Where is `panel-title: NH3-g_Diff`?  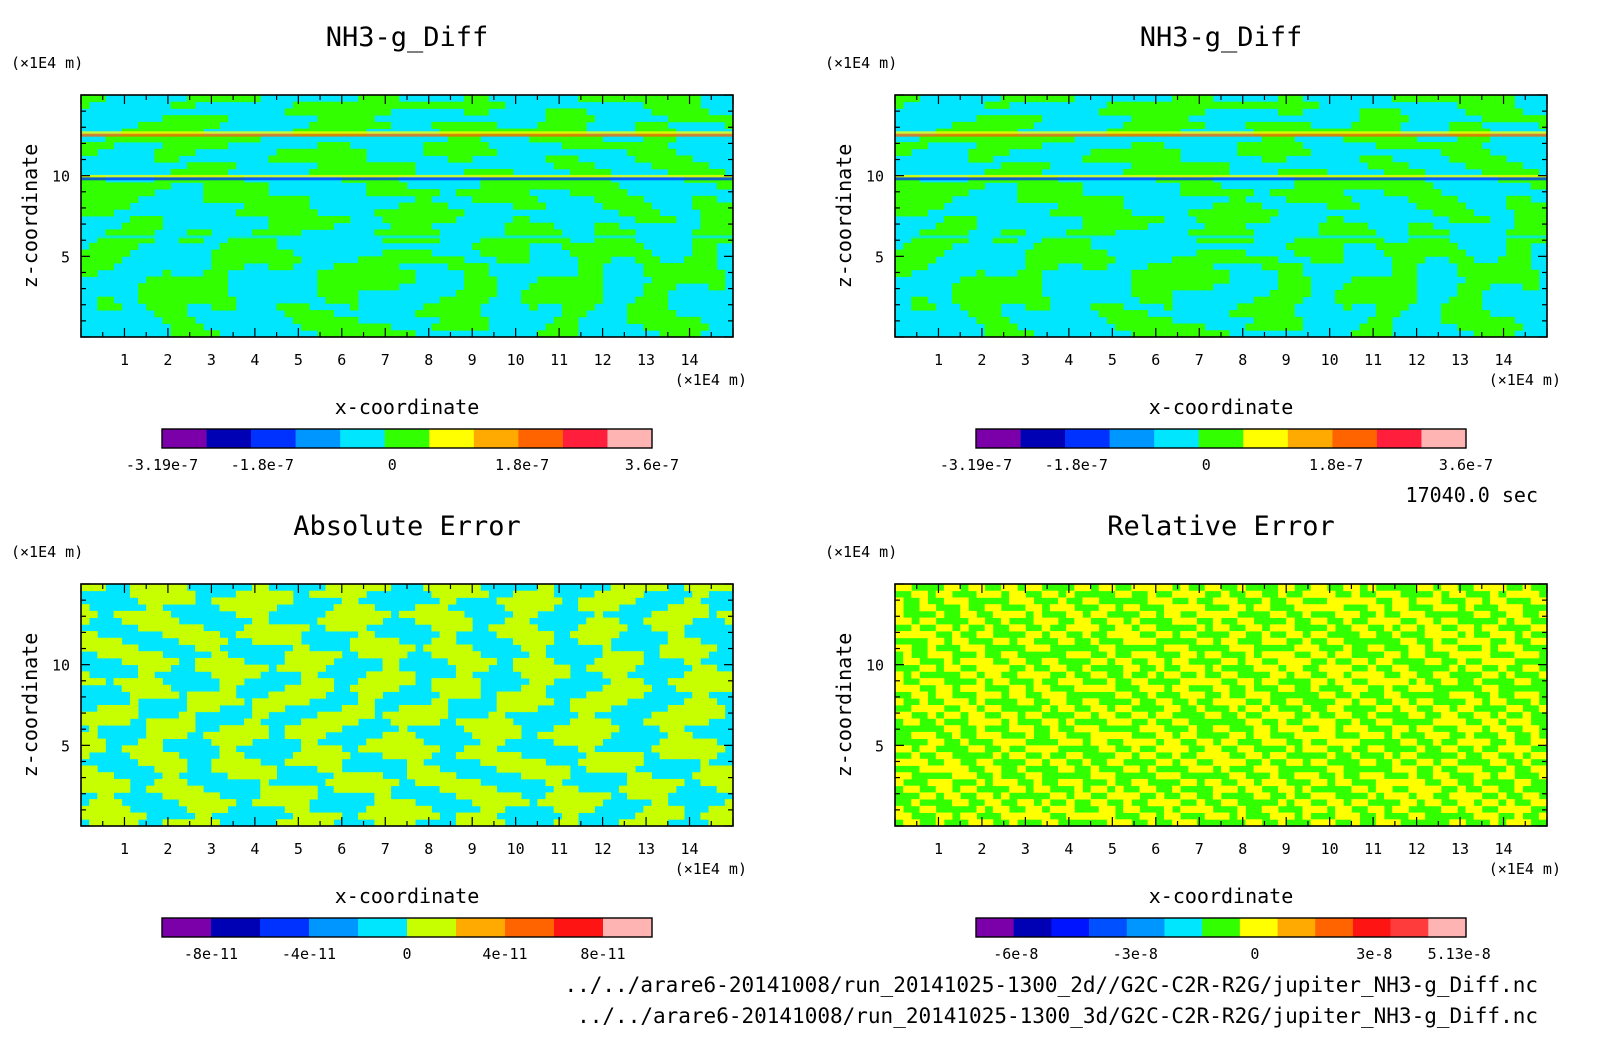 panel-title: NH3-g_Diff is located at coordinates (1221, 37).